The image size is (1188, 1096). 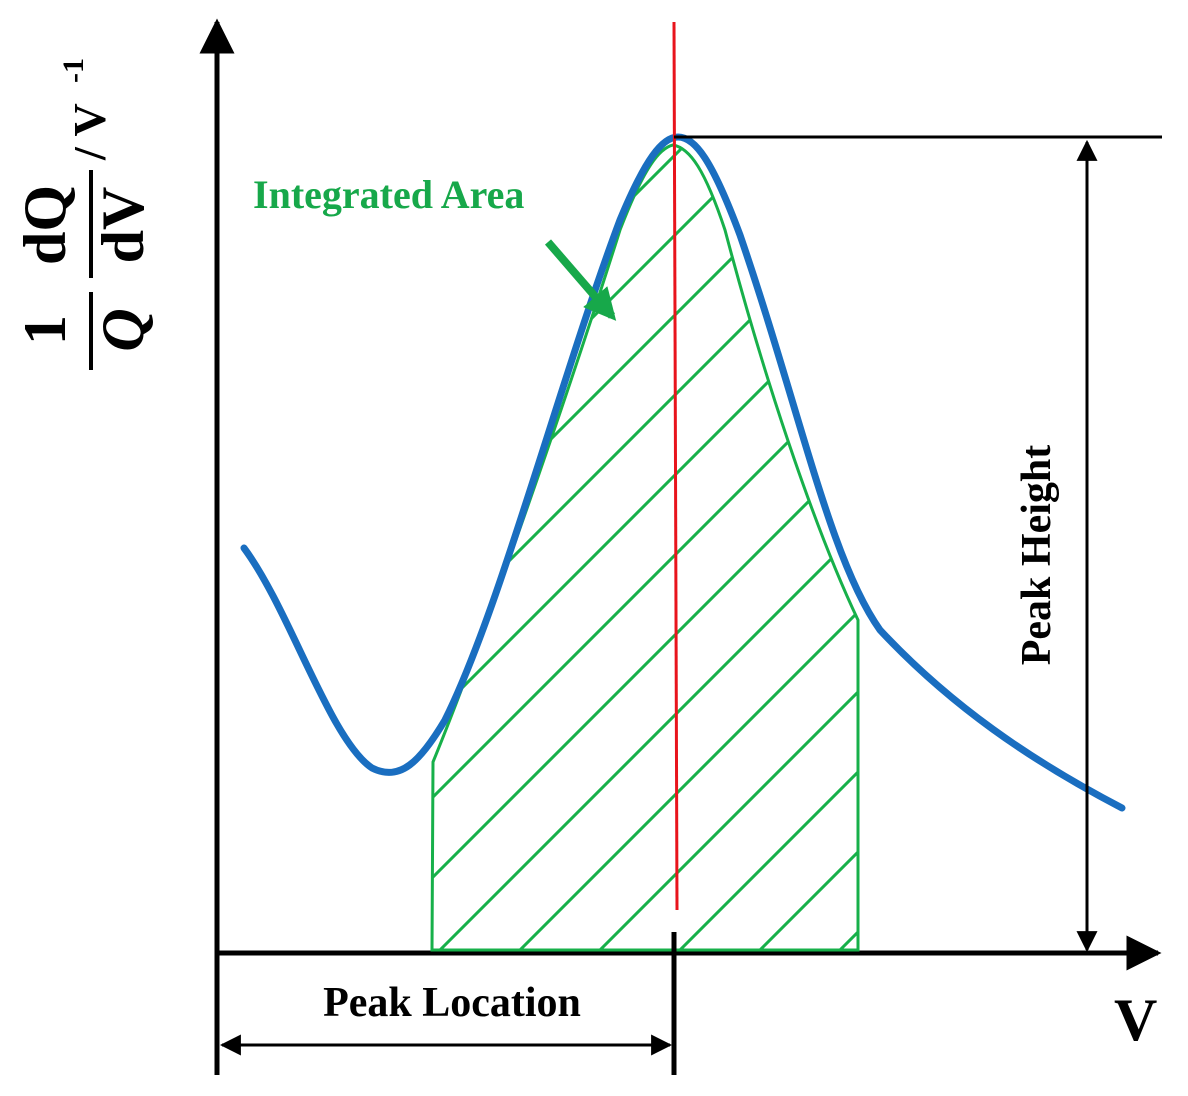 I want to click on y-axis-label-dv: dV, so click(x=123, y=225).